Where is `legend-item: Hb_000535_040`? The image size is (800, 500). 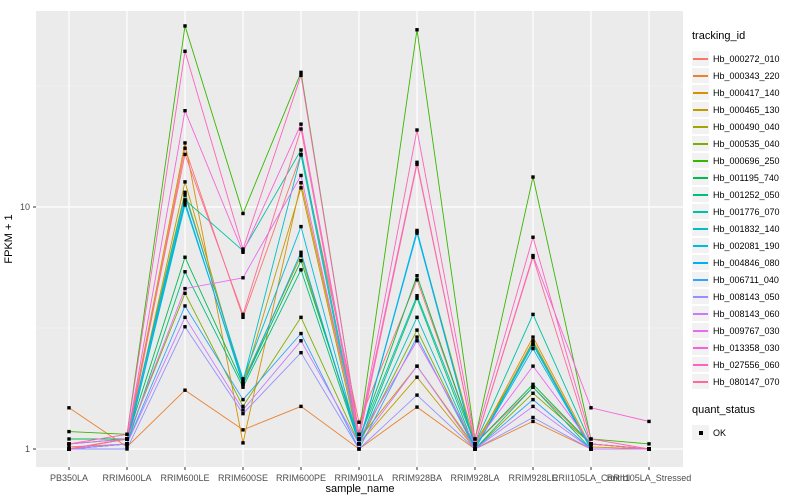
legend-item: Hb_000535_040 is located at coordinates (745, 143).